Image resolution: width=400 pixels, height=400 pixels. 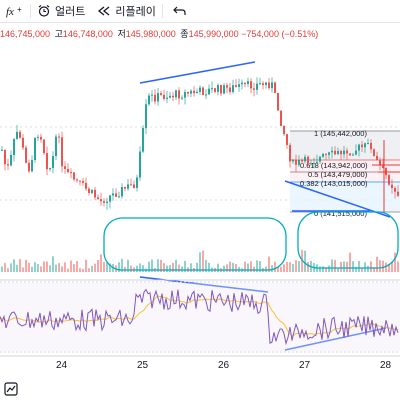 I want to click on replay-button: 리플레이, so click(x=126, y=11).